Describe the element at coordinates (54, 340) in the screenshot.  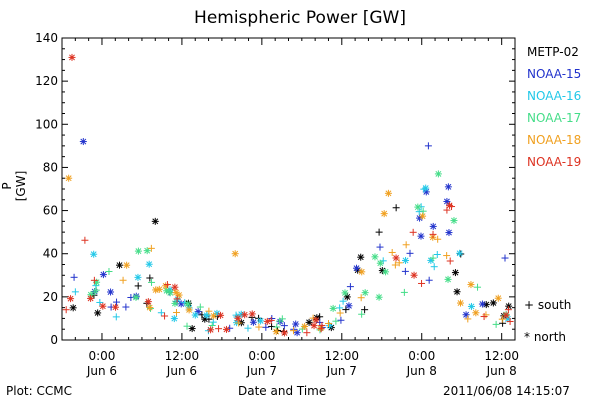
I see `y-tick-label: 0` at that location.